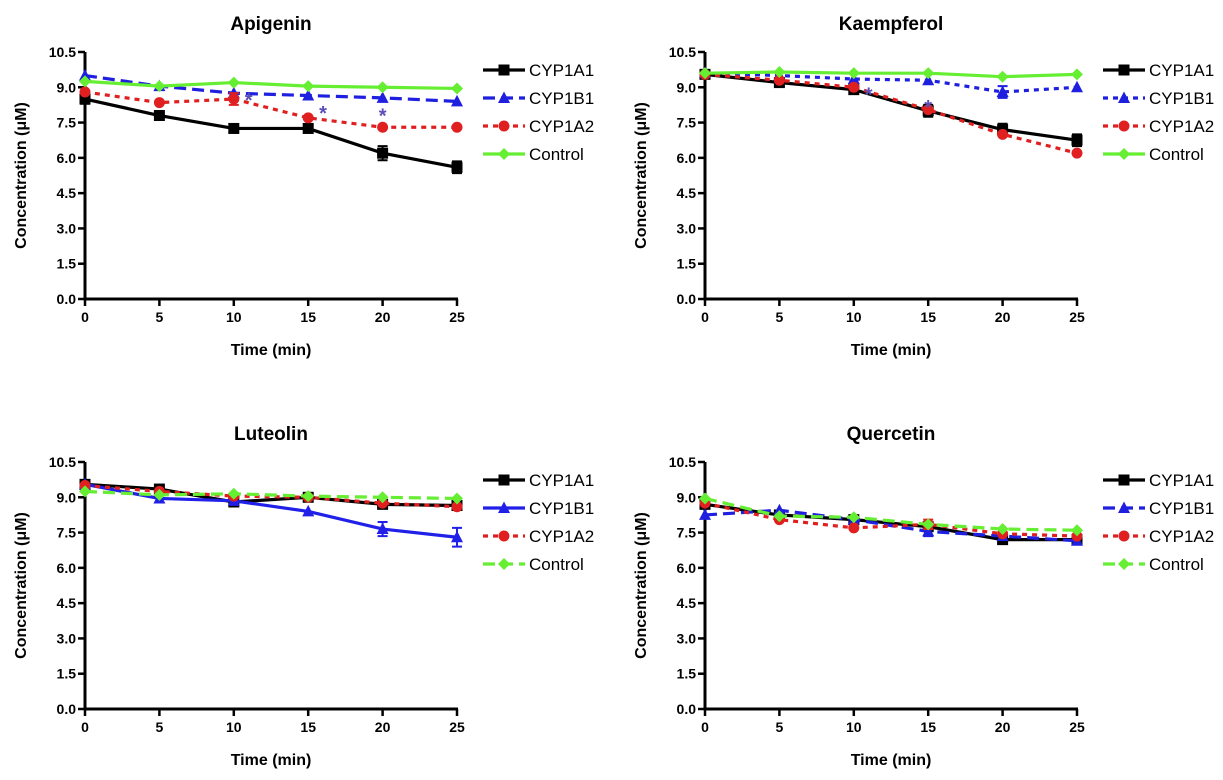 The width and height of the screenshot is (1223, 780). Describe the element at coordinates (561, 536) in the screenshot. I see `legend-label: CYP1A2` at that location.